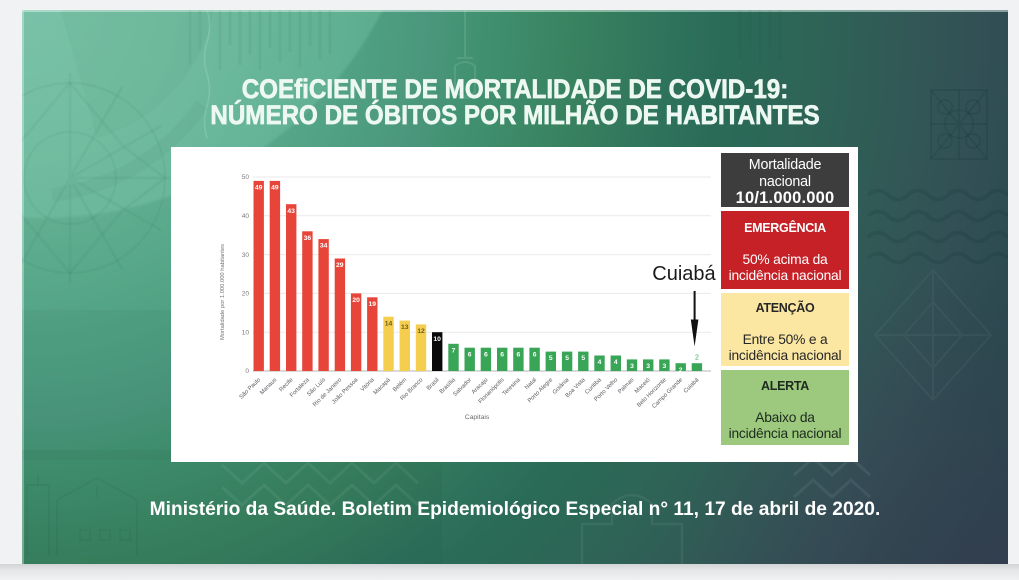  What do you see at coordinates (246, 255) in the screenshot?
I see `svg-text: 30` at bounding box center [246, 255].